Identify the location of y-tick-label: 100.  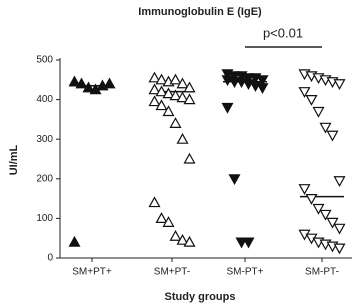
(44, 218).